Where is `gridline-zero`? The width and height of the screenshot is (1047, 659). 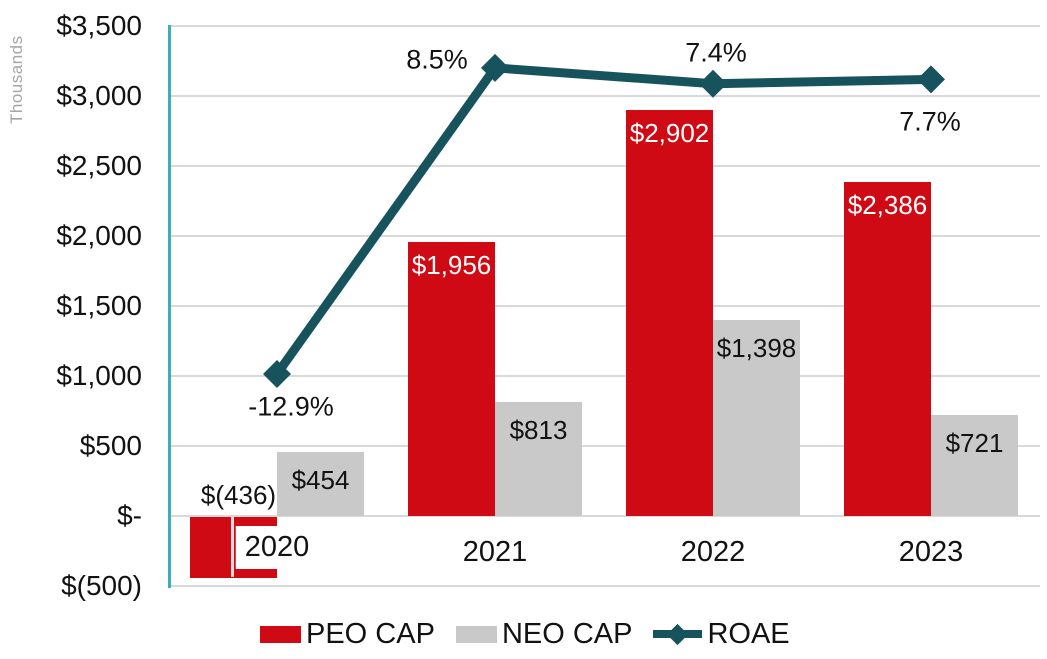
gridline-zero is located at coordinates (605, 516).